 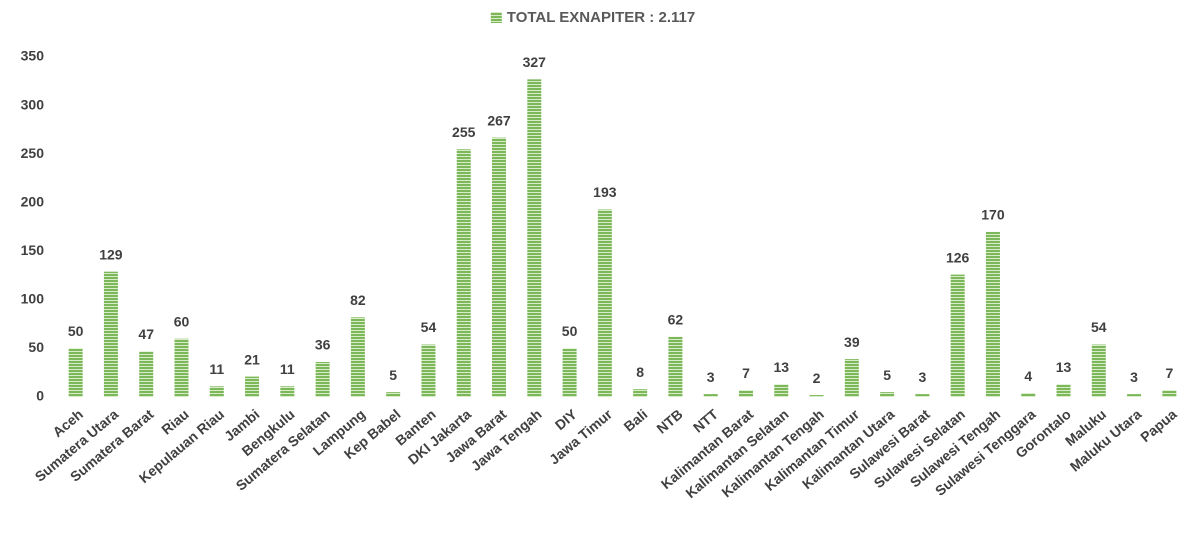 What do you see at coordinates (993, 215) in the screenshot?
I see `data-label: 170` at bounding box center [993, 215].